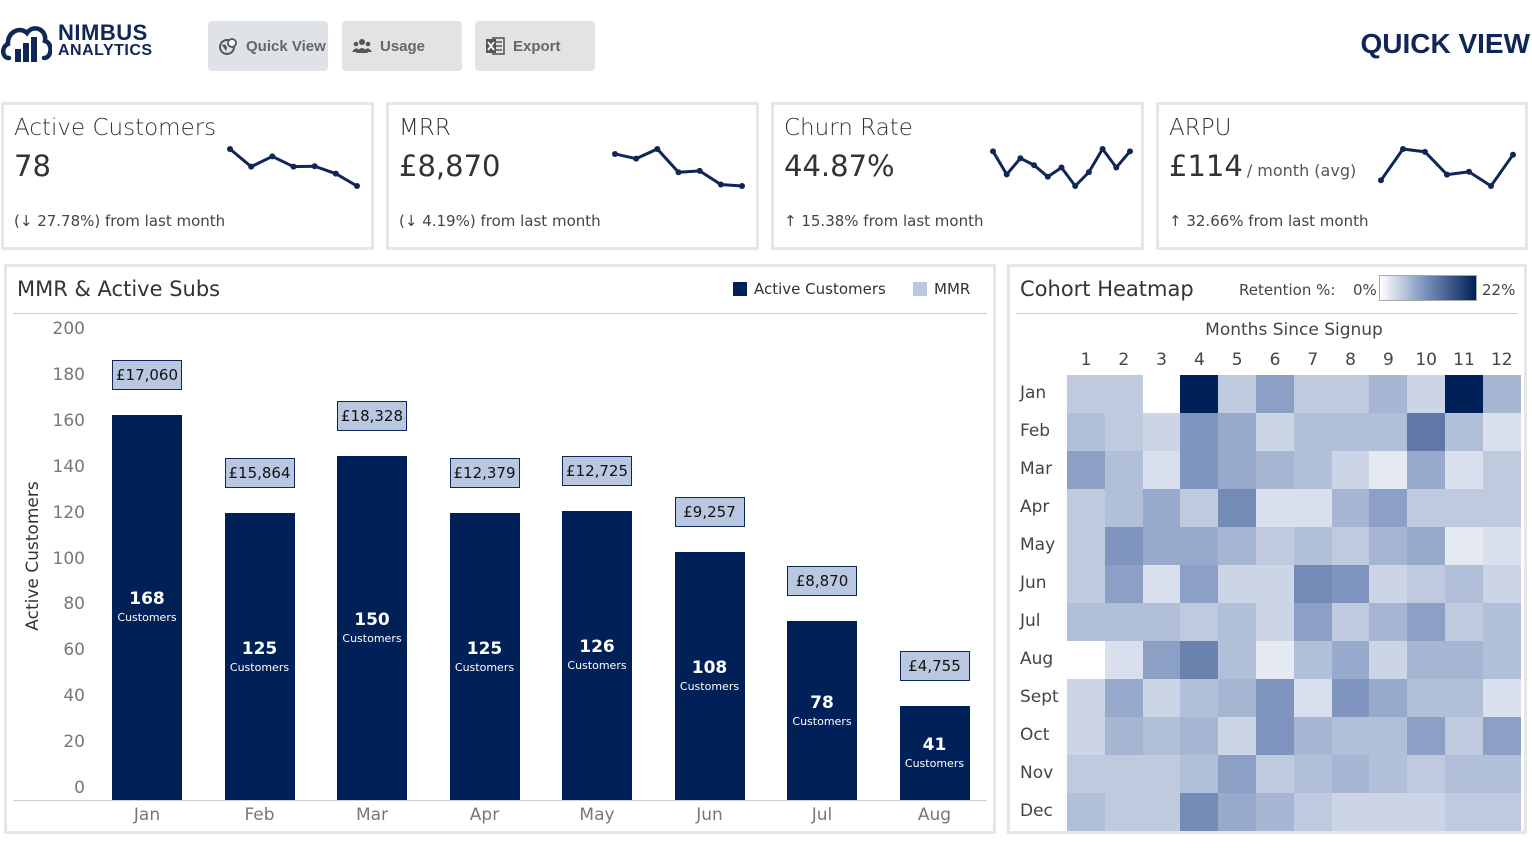 The height and width of the screenshot is (850, 1532). Describe the element at coordinates (934, 752) in the screenshot. I see `bar-active-customers-aug` at that location.